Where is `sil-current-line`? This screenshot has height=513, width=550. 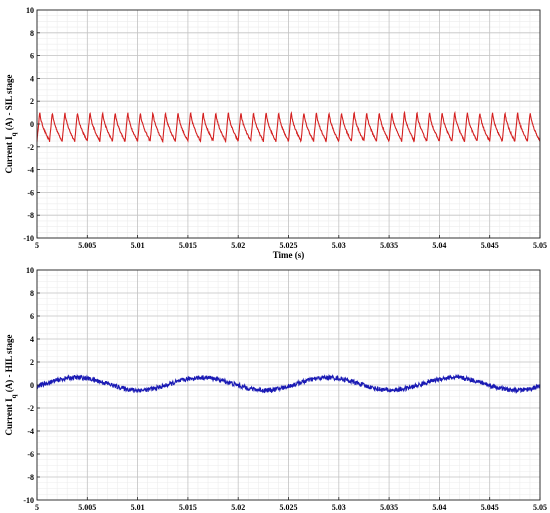 sil-current-line is located at coordinates (288, 127).